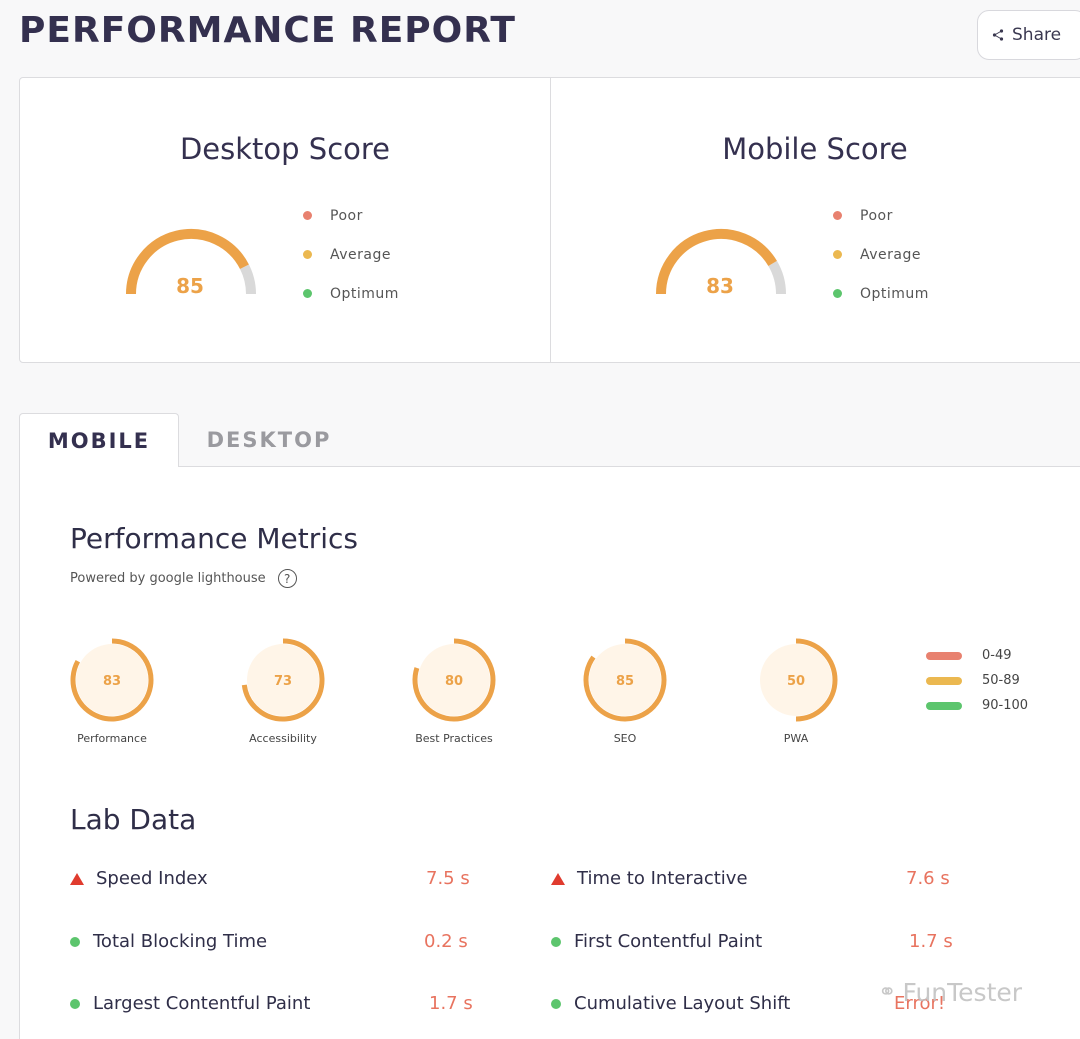 Image resolution: width=1080 pixels, height=1039 pixels. Describe the element at coordinates (928, 878) in the screenshot. I see `lab-value-time-to-interactive: 7.6 s` at that location.